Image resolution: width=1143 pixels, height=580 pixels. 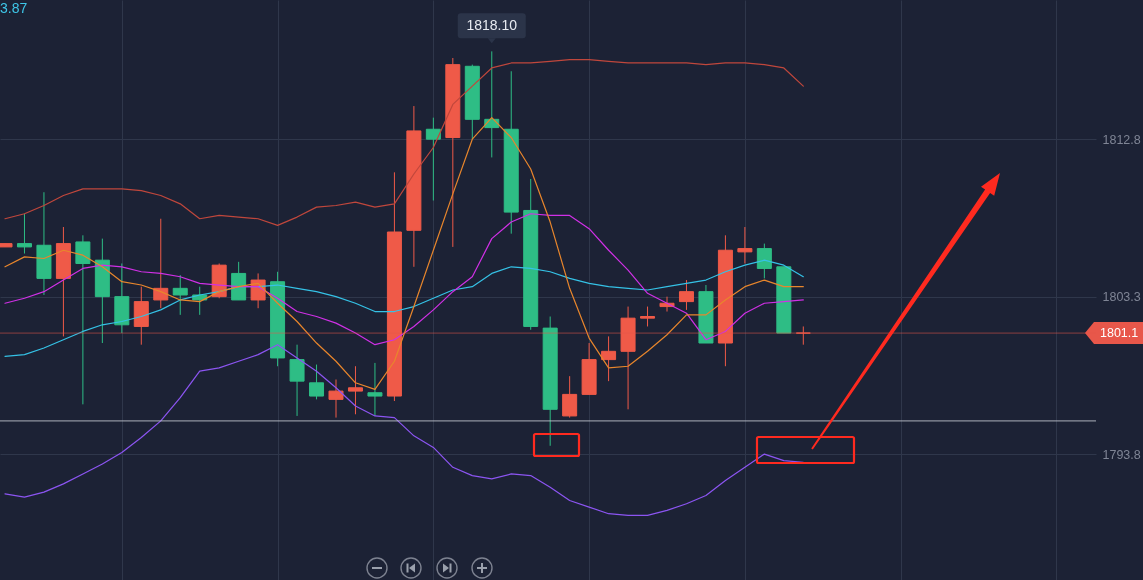 What do you see at coordinates (14, 8) in the screenshot?
I see `annotation: 3.87` at bounding box center [14, 8].